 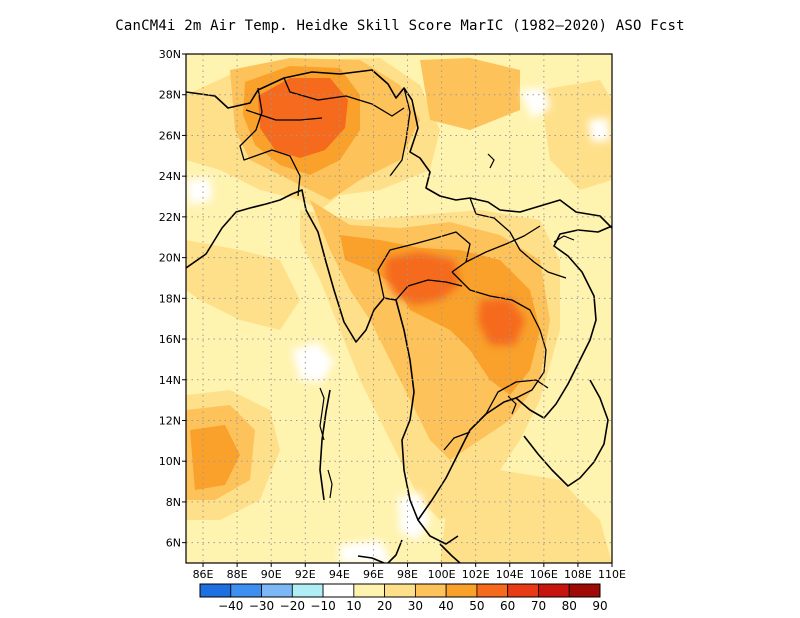 What do you see at coordinates (305, 574) in the screenshot?
I see `lon-tick-label: 92E` at bounding box center [305, 574].